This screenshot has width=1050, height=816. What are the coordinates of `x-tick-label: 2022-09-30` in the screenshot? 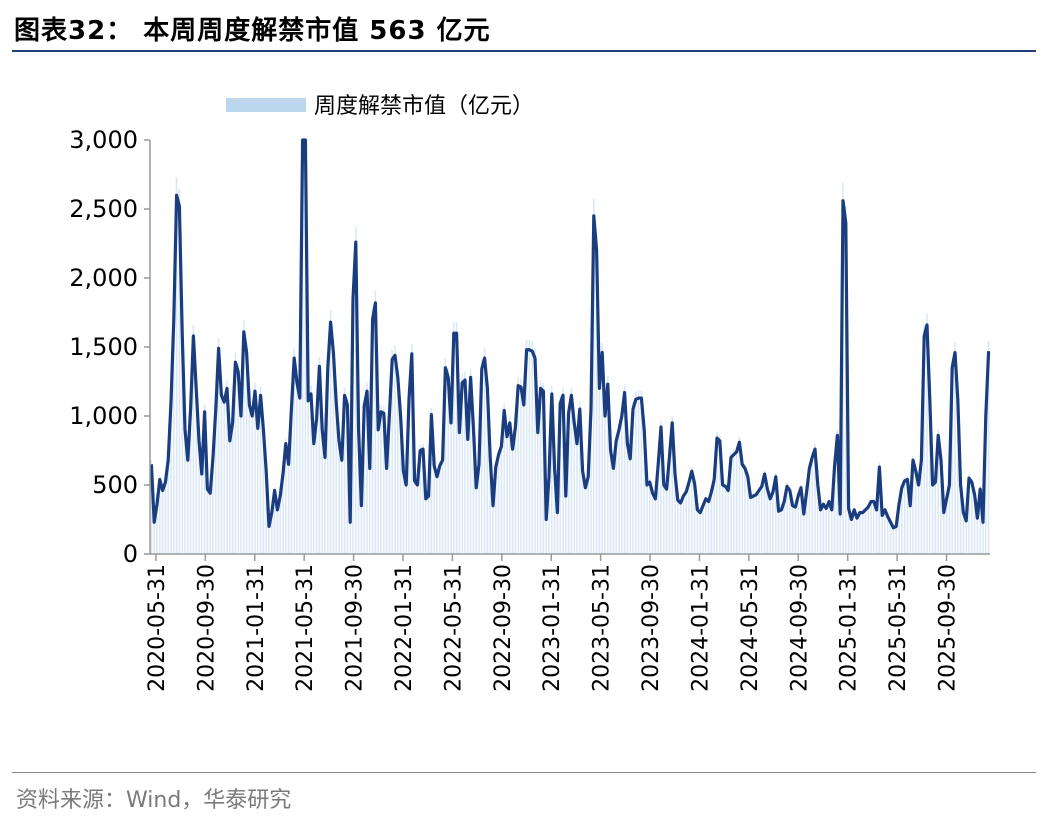 It's located at (503, 628).